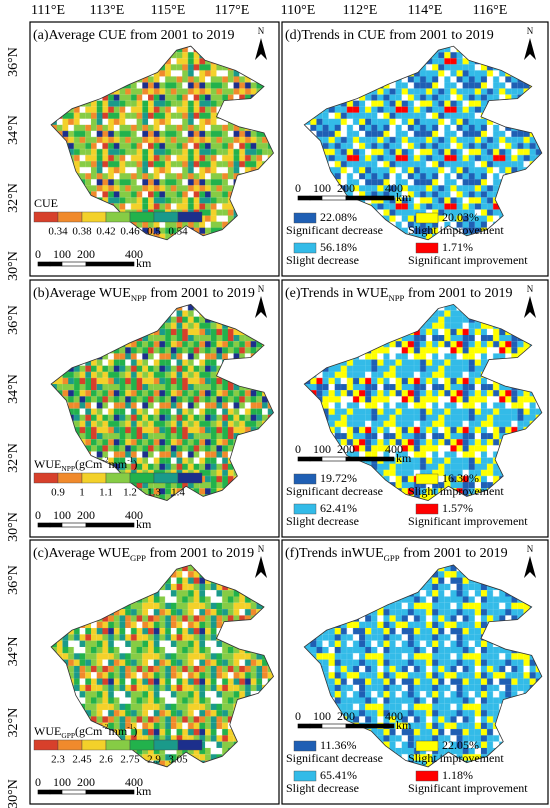  I want to click on latitude-label: 34°N, so click(13, 130).